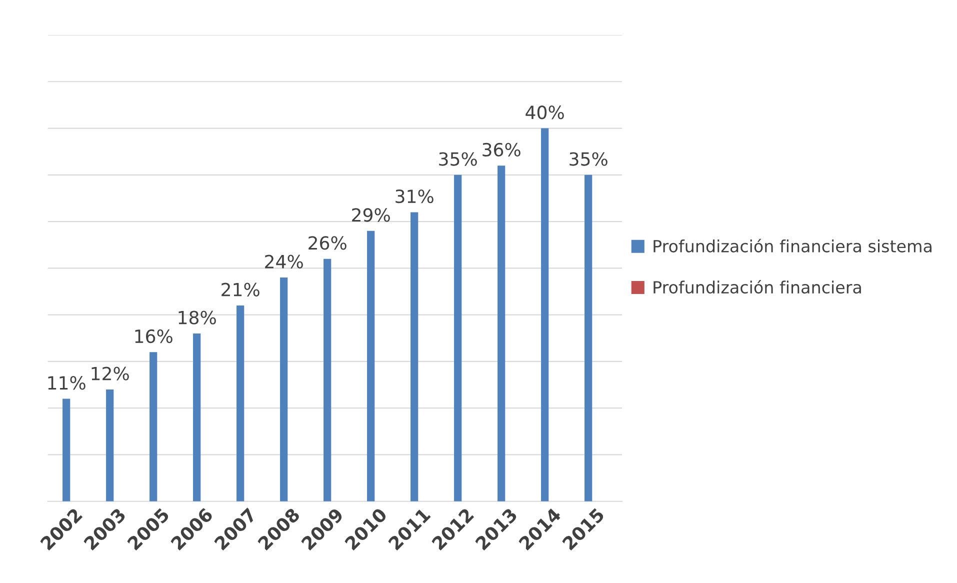 The height and width of the screenshot is (583, 957). I want to click on legend-label: Profundización financiera, so click(757, 287).